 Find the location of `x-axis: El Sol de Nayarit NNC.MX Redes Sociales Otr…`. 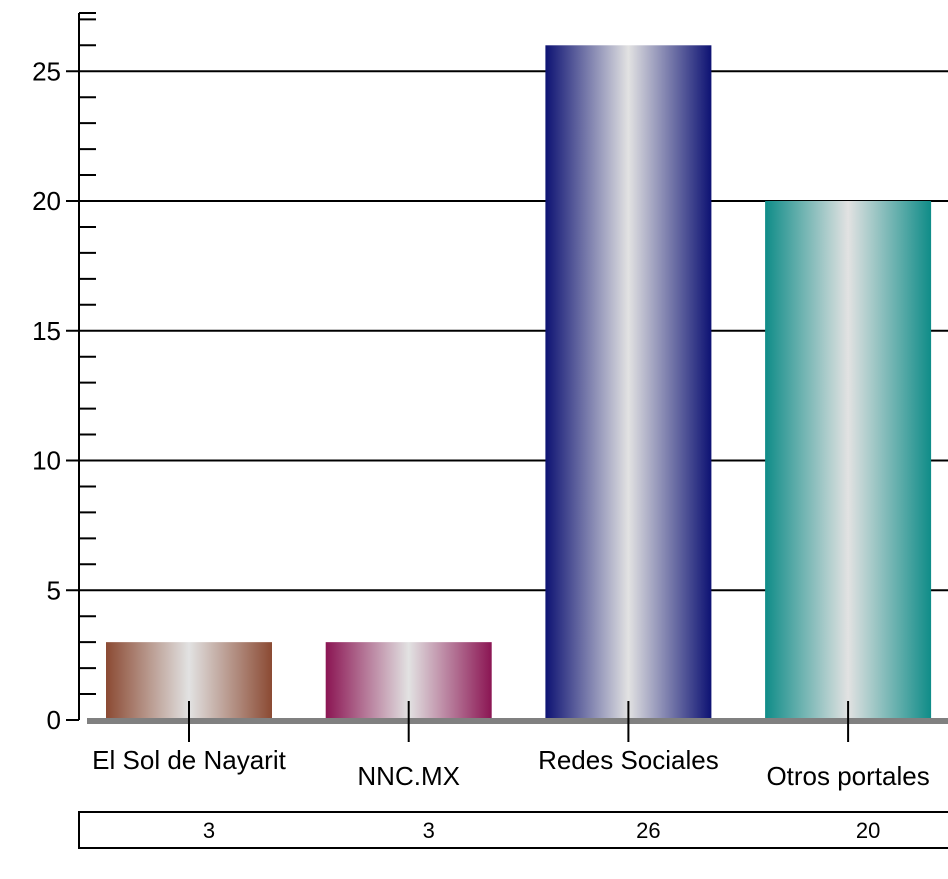

x-axis: El Sol de Nayarit NNC.MX Redes Sociales Otr… is located at coordinates (511, 746).